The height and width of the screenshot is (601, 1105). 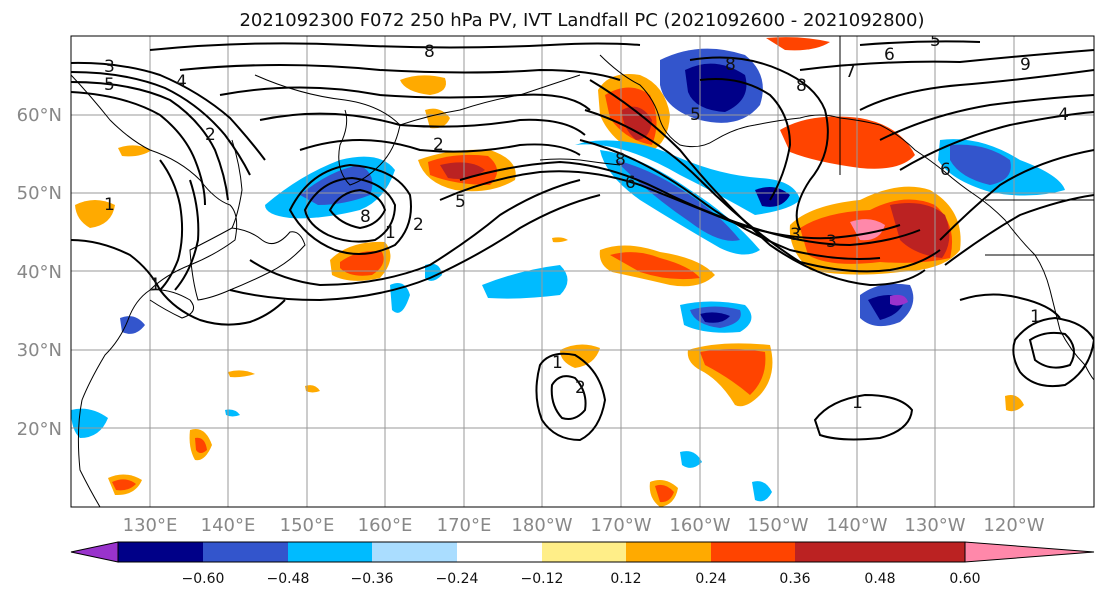 What do you see at coordinates (94, 552) in the screenshot?
I see `colorbar-extend-min` at bounding box center [94, 552].